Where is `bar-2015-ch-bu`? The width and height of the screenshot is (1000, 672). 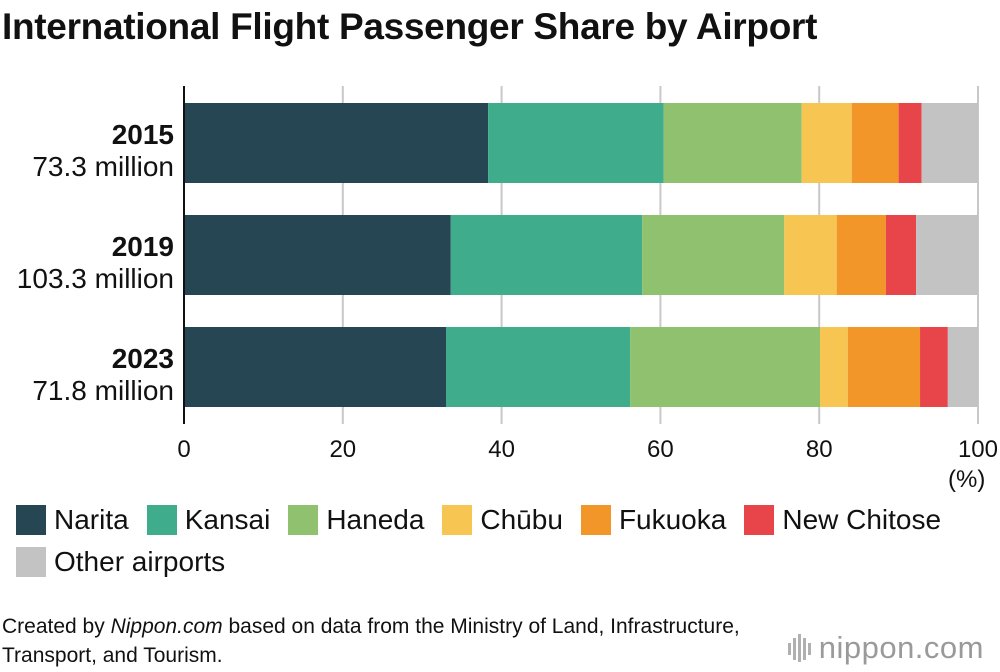 bar-2015-ch-bu is located at coordinates (826, 143).